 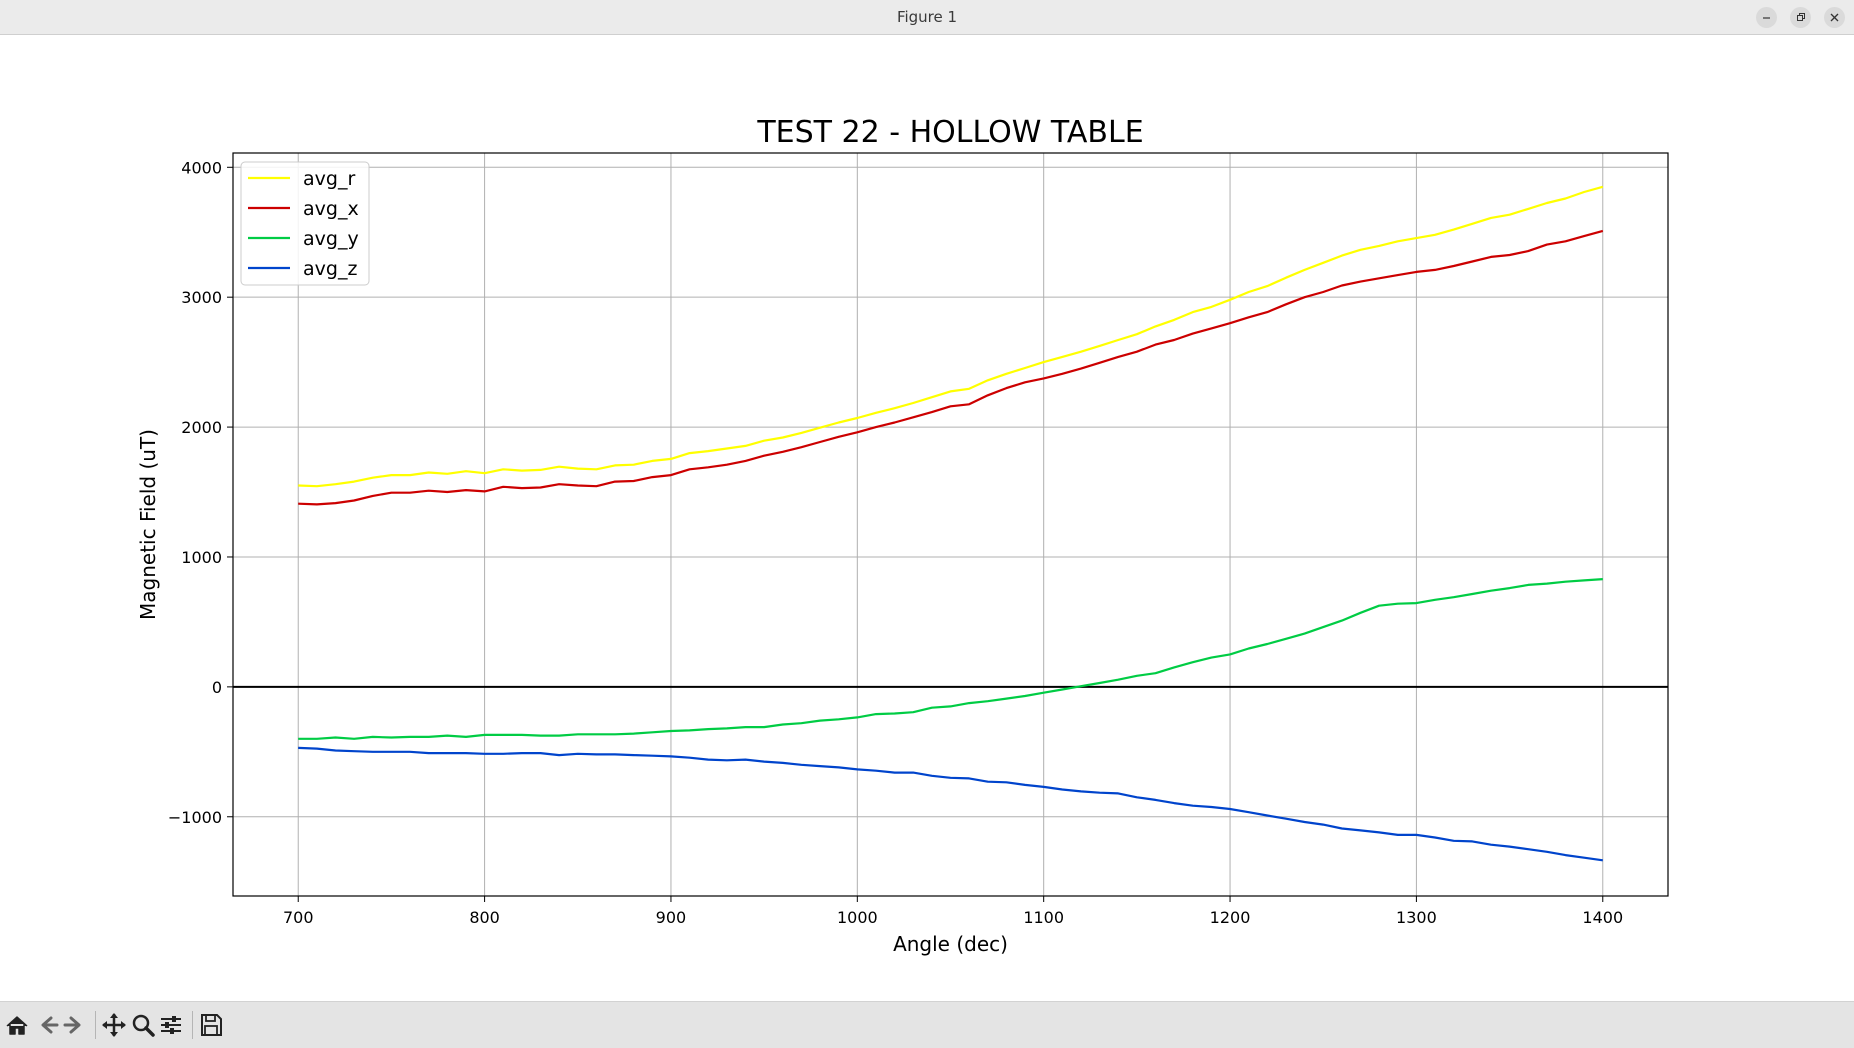 I want to click on legend-label-avg-y: avg_y, so click(x=331, y=239).